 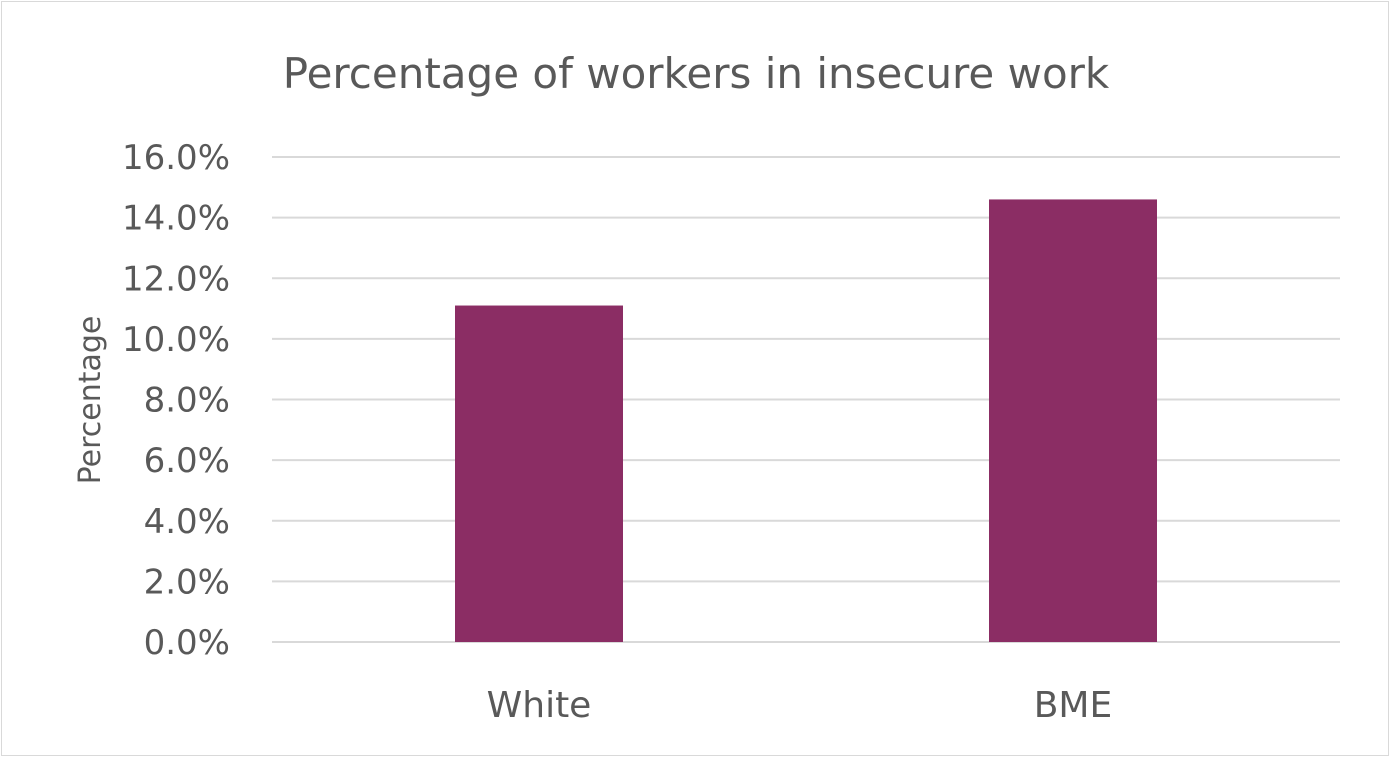 I want to click on y-tick-label: 16.0%, so click(x=176, y=158).